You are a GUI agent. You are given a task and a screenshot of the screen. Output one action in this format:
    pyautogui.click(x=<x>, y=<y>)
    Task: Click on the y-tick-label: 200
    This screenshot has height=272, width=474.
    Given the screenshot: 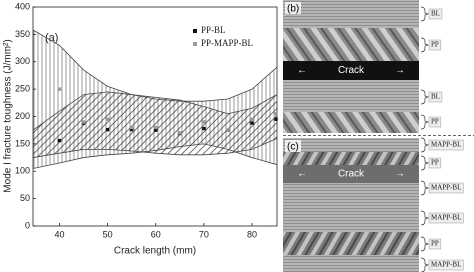 What is the action you would take?
    pyautogui.click(x=22, y=116)
    